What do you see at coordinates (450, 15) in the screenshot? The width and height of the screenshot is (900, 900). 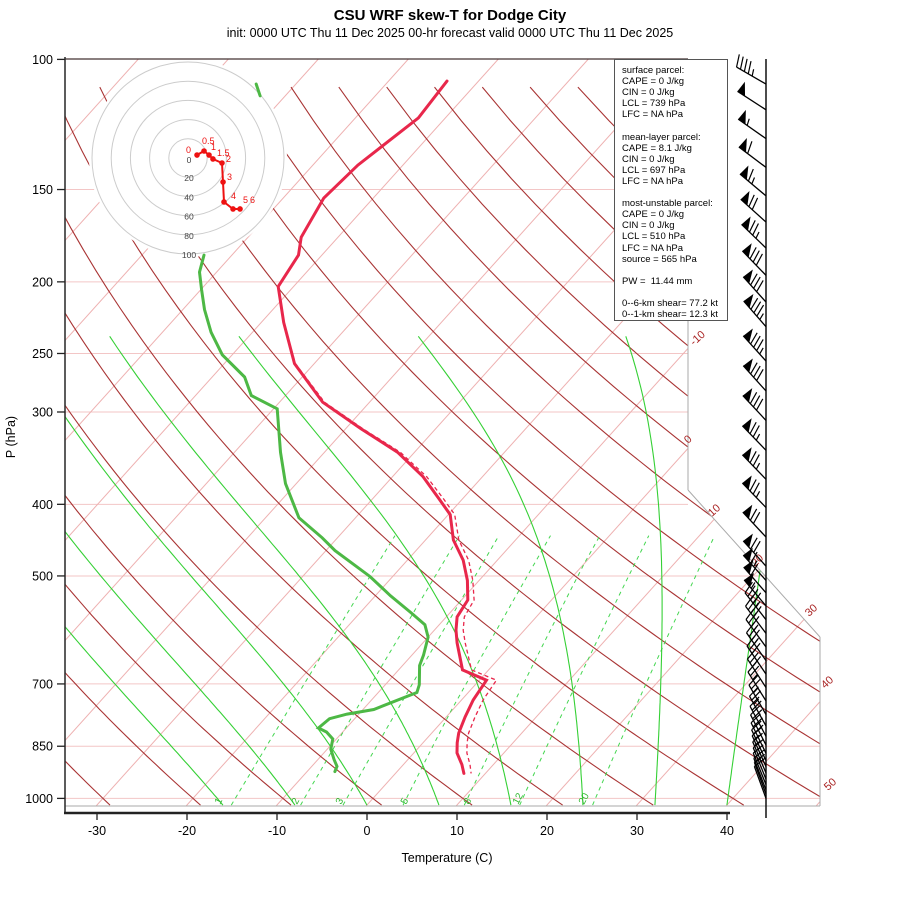 I see `page-title: CSU WRF skew-T for Dodge City` at bounding box center [450, 15].